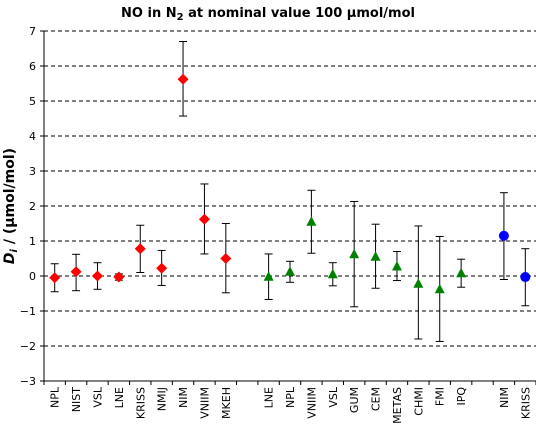 This screenshot has height=431, width=536. Describe the element at coordinates (268, 14) in the screenshot. I see `chart-title: NO in N2 at nominal value 100 µmol/mol` at that location.